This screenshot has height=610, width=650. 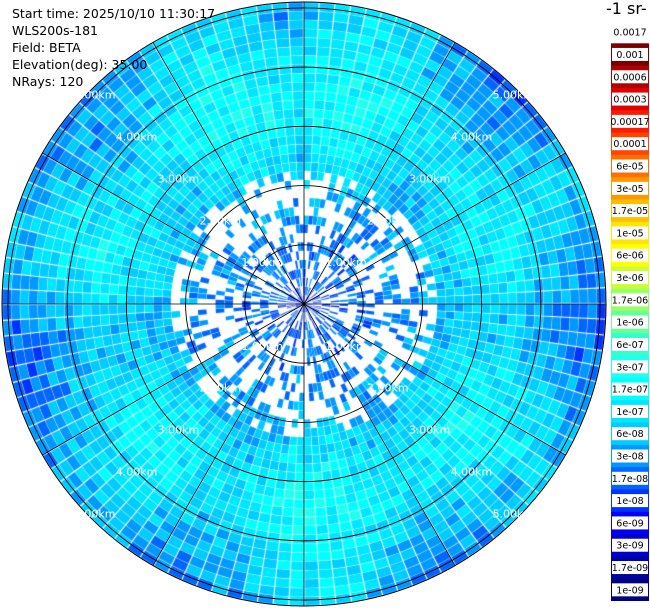 What do you see at coordinates (48, 81) in the screenshot?
I see `nrays-label: NRays: 120` at bounding box center [48, 81].